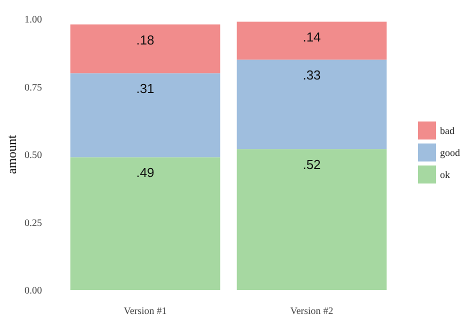  I want to click on legend-label: ok, so click(445, 175).